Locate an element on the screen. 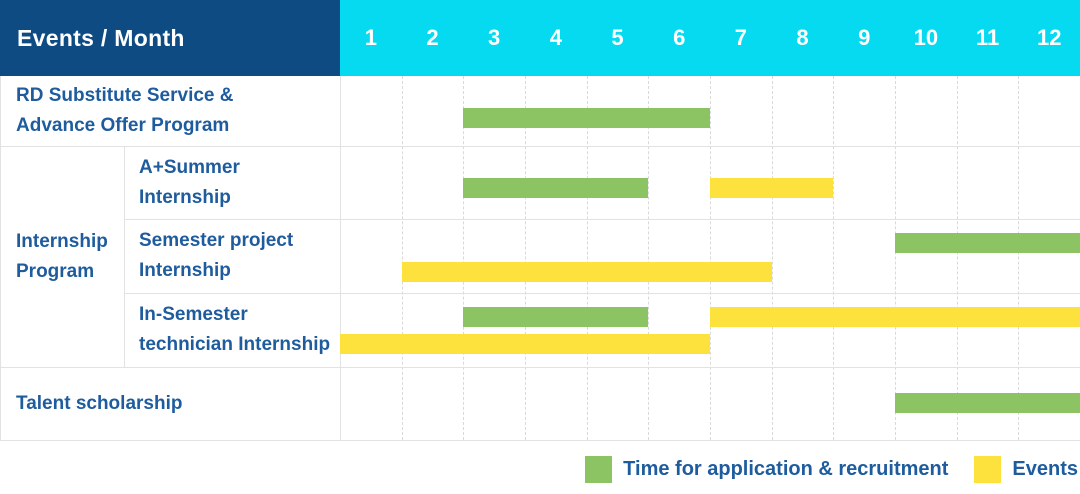 This screenshot has width=1080, height=494. legend-swatch-events is located at coordinates (988, 469).